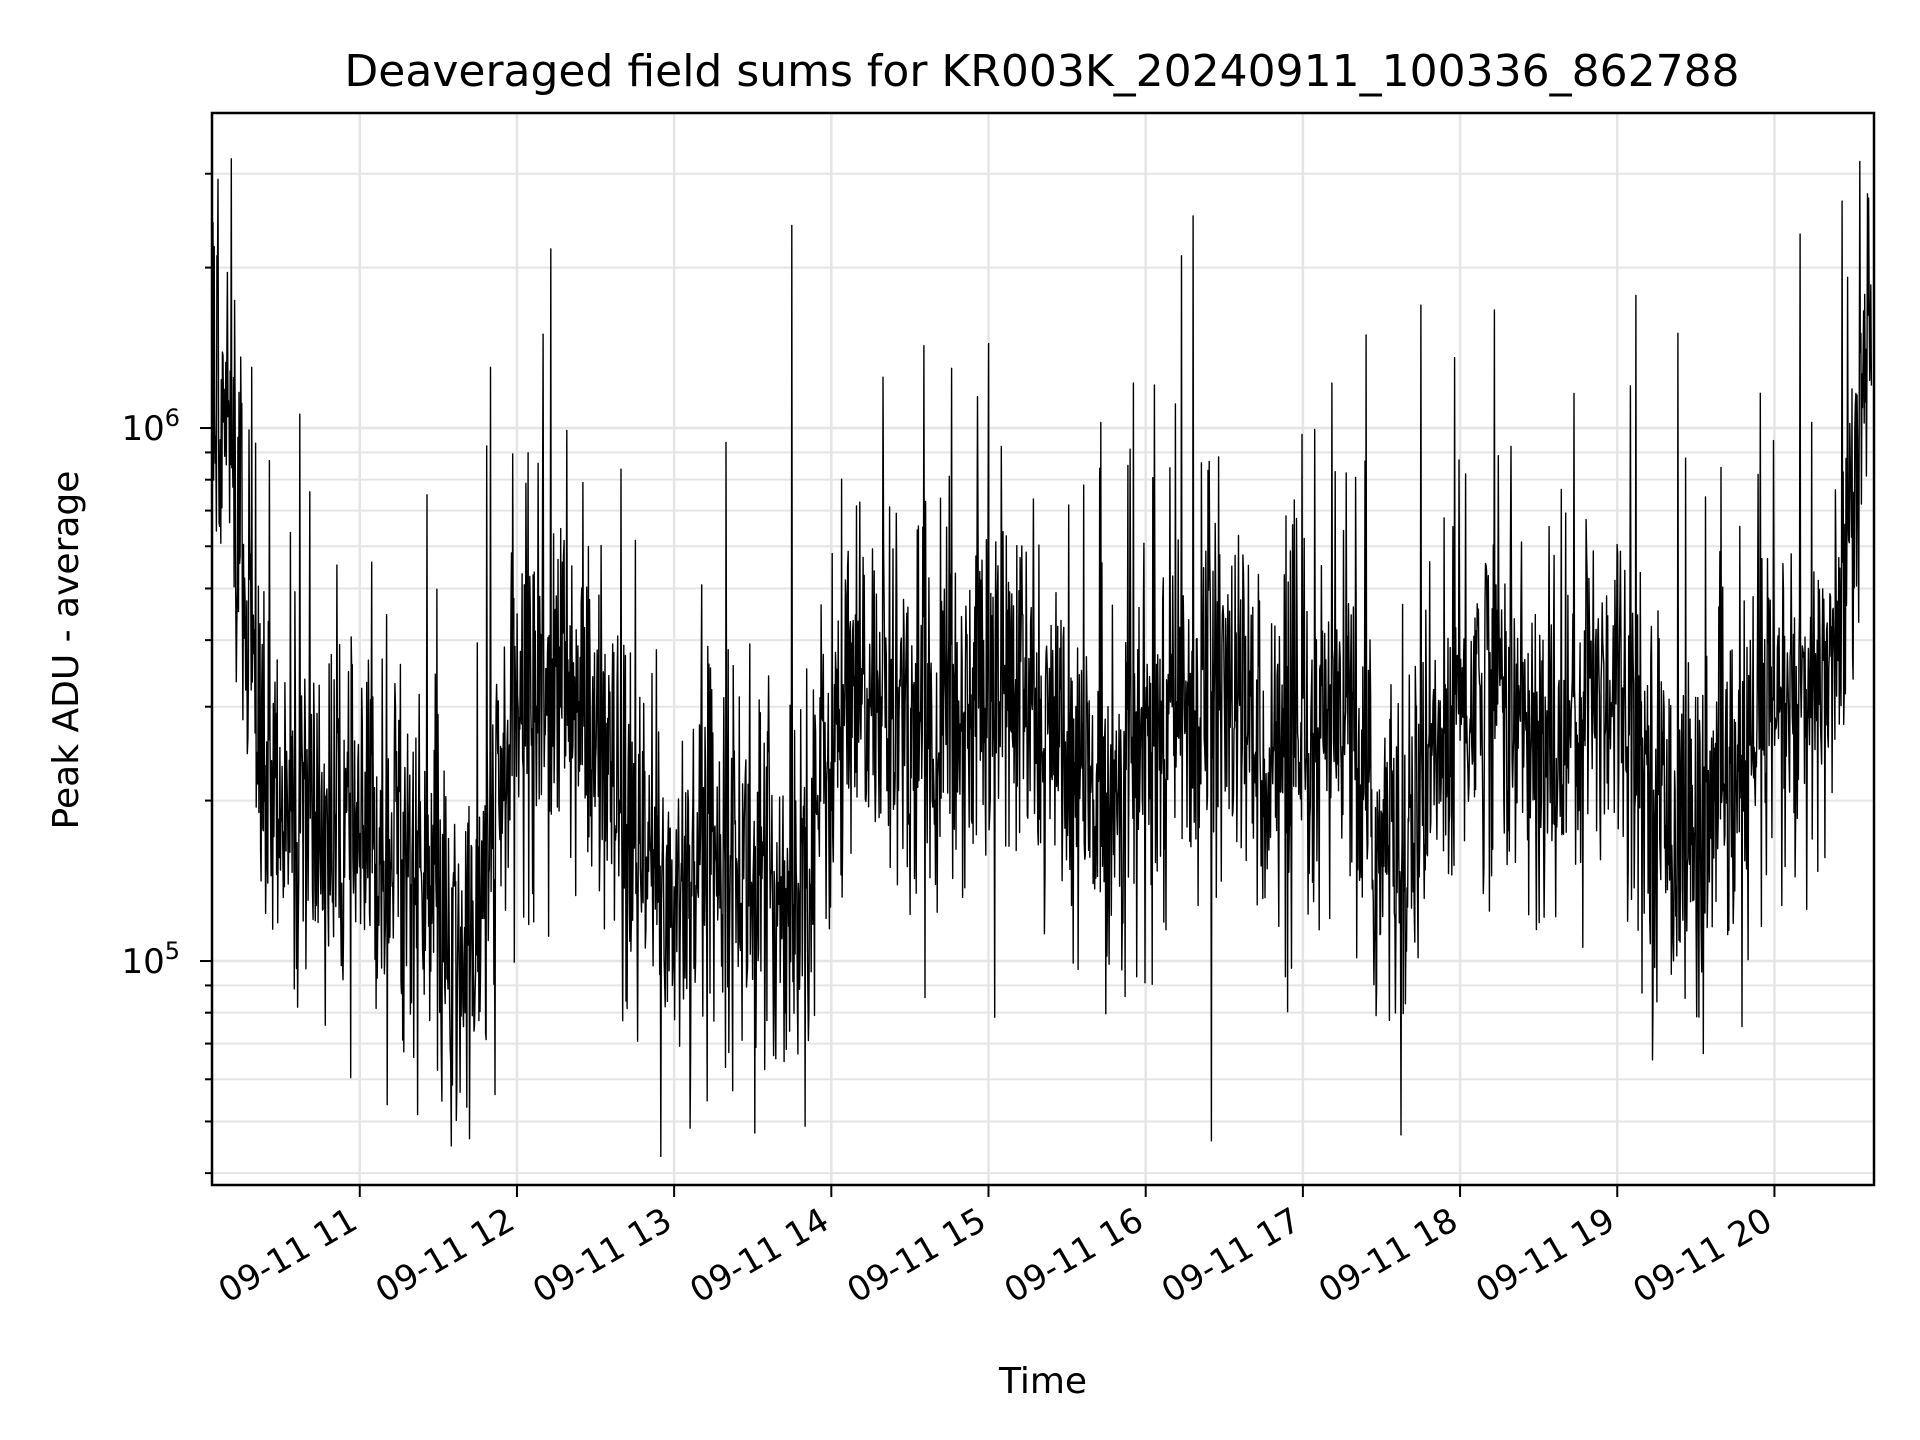 This screenshot has height=1440, width=1920. I want to click on y-axis: 10⁵ 10⁶, so click(166, 673).